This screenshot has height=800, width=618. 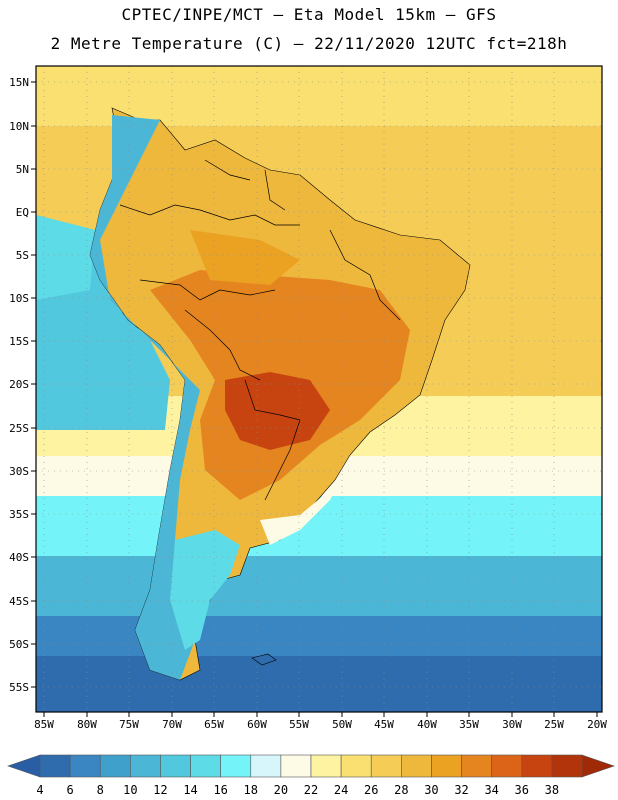 I want to click on lat-label: 20S, so click(x=19, y=384).